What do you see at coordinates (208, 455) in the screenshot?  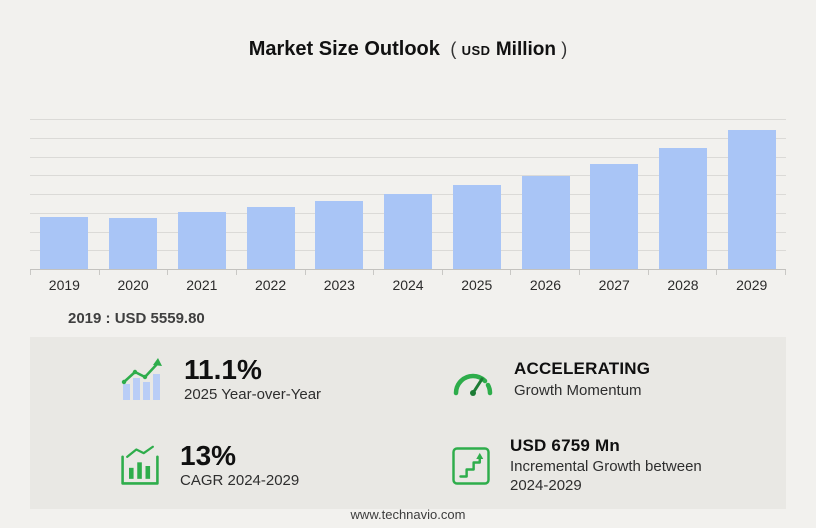 I see `cagr-value: 13%` at bounding box center [208, 455].